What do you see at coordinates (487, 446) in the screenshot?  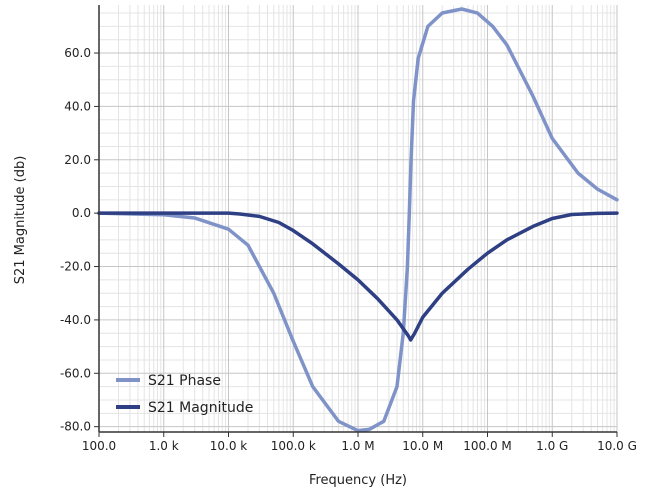 I see `x-tick-label: 100.0 M` at bounding box center [487, 446].